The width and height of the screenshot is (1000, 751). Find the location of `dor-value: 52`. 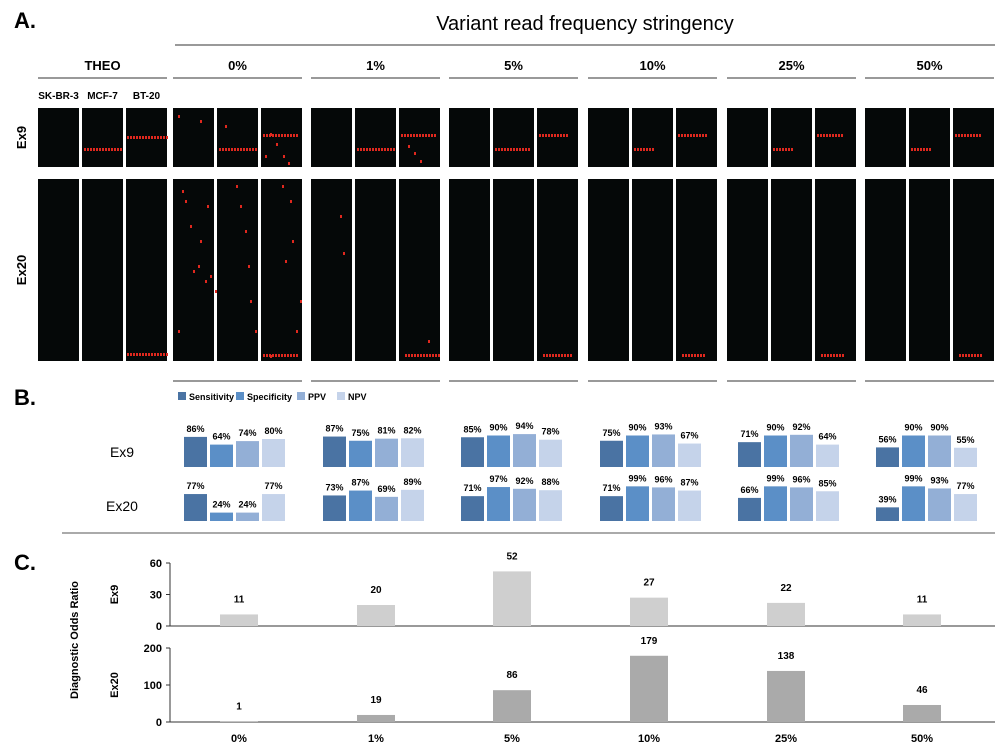

dor-value: 52 is located at coordinates (512, 556).